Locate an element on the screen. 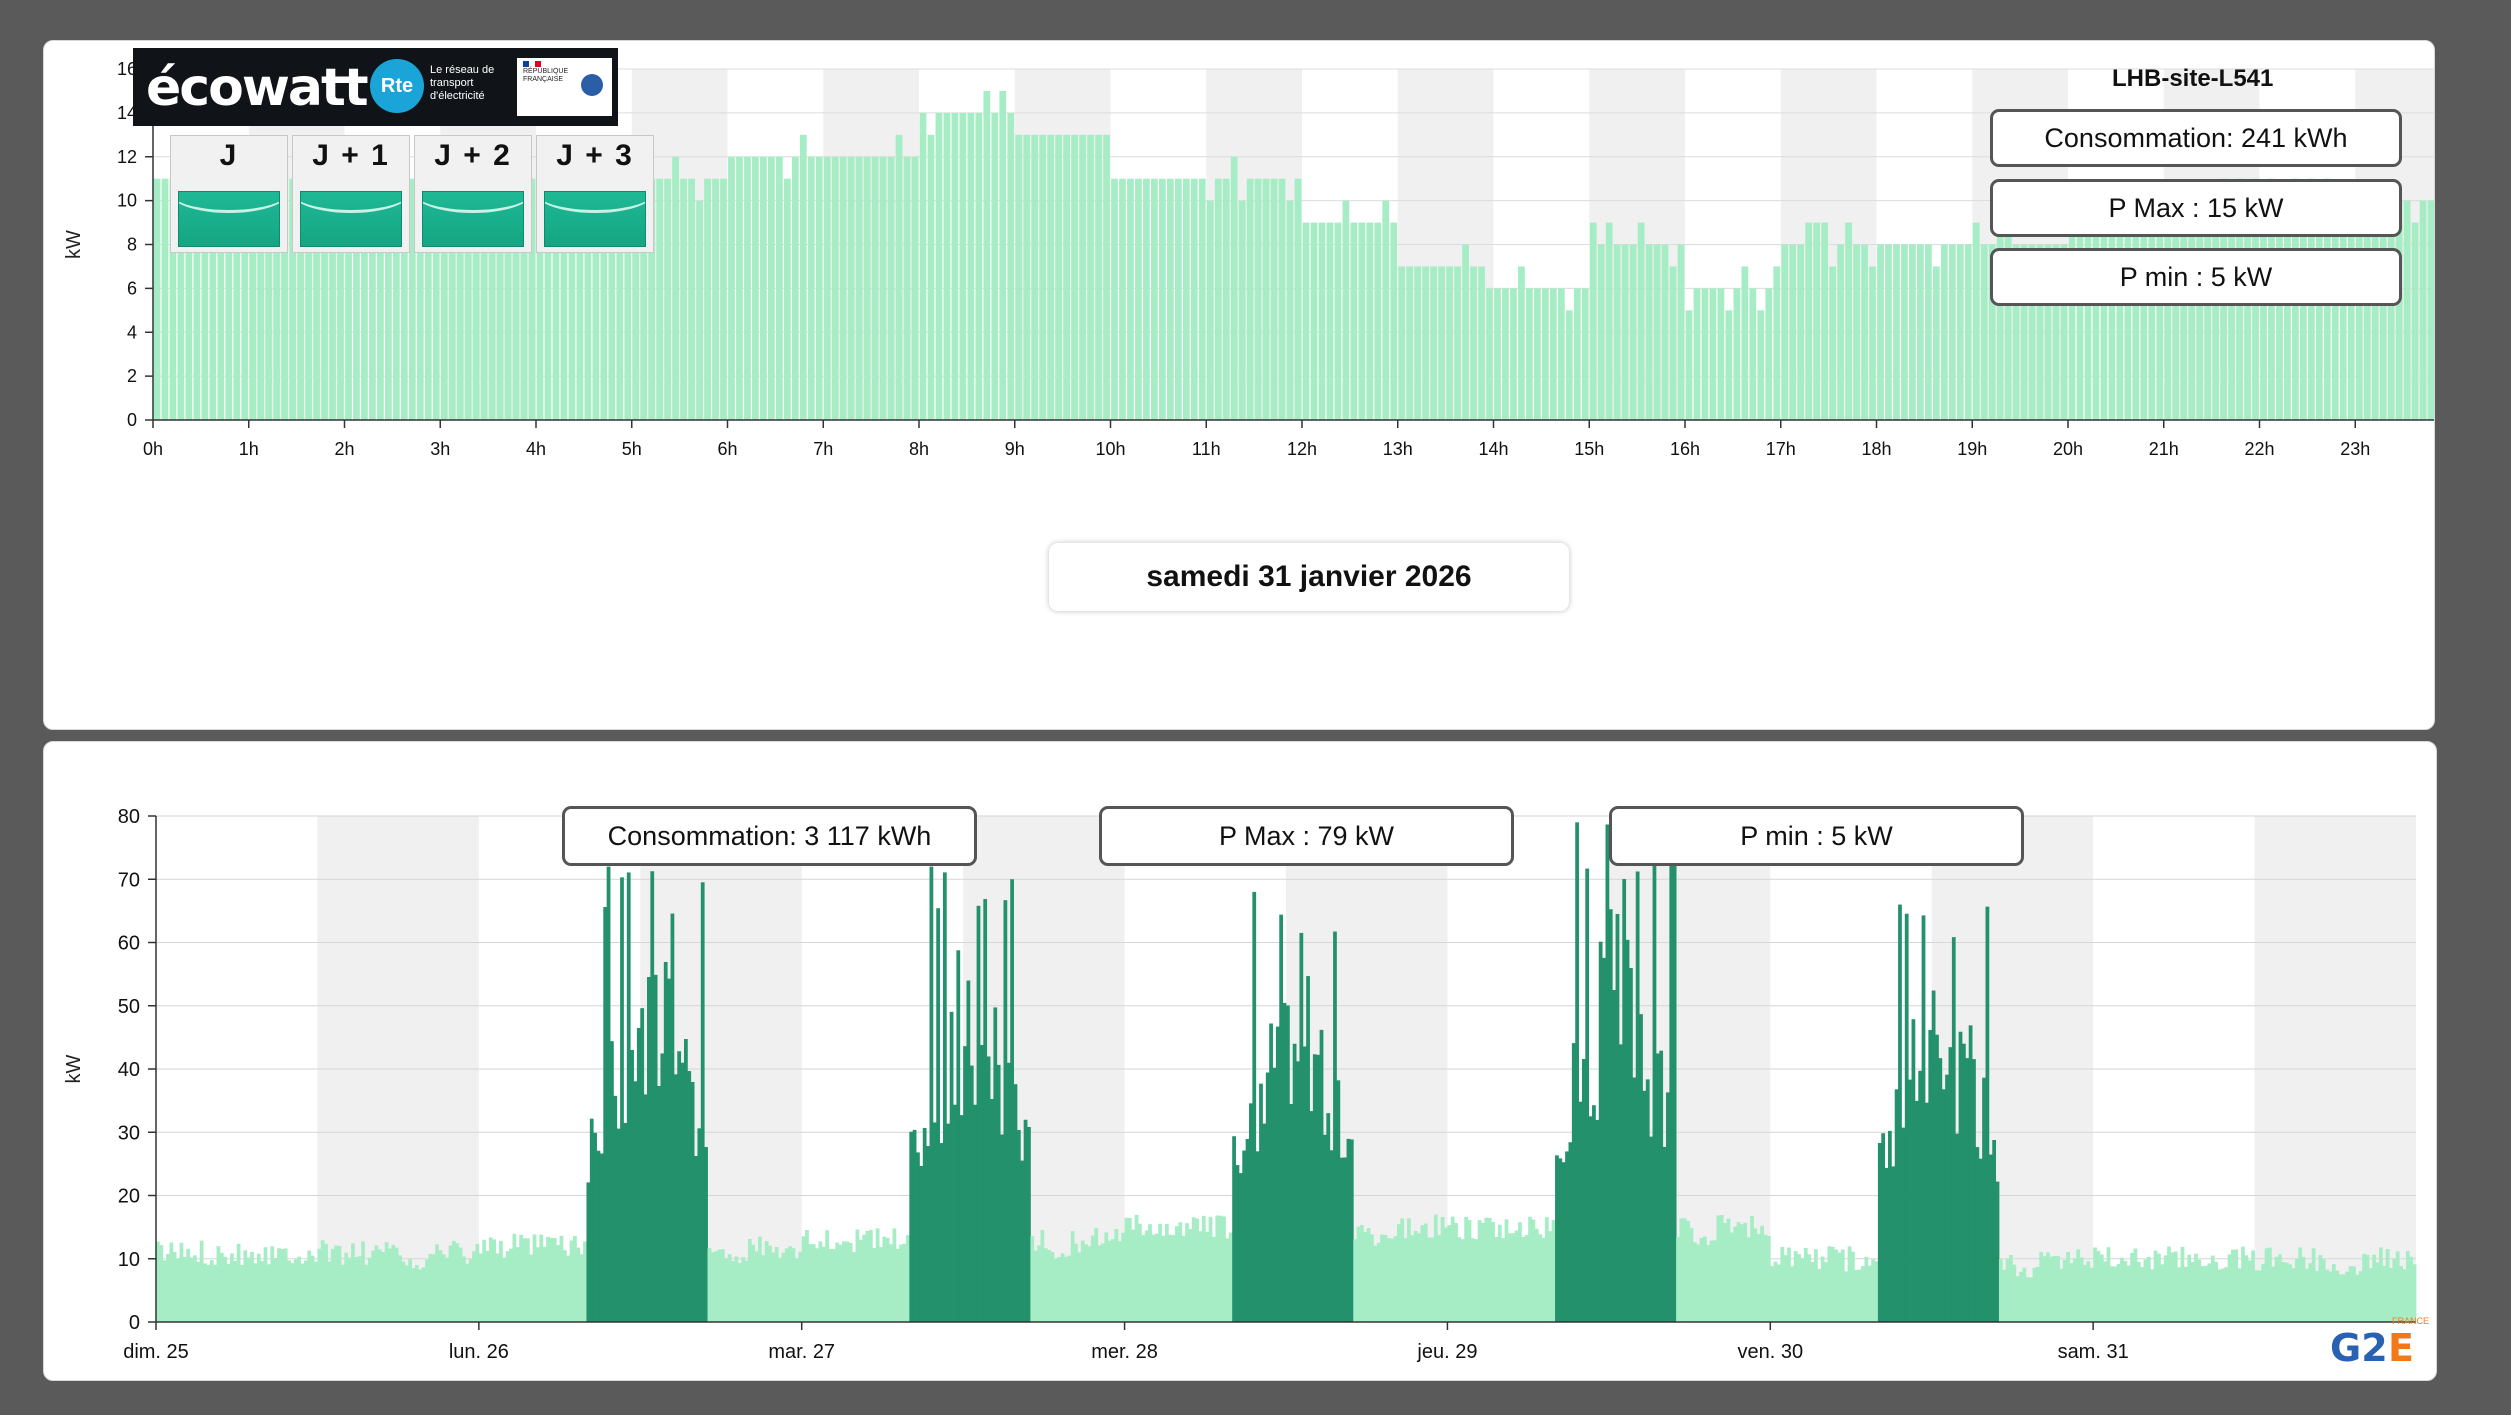 This screenshot has width=2511, height=1415. green-signal-icon is located at coordinates (351, 219).